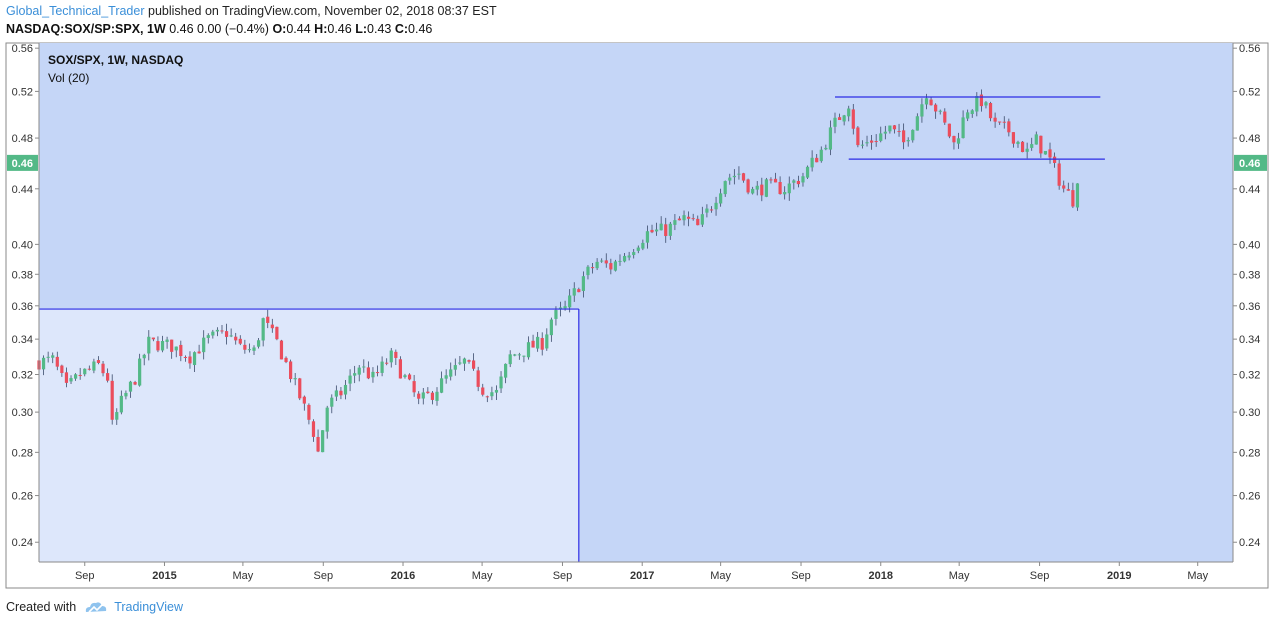 The image size is (1274, 625). Describe the element at coordinates (22, 190) in the screenshot. I see `y-tick-label: 0.44` at that location.